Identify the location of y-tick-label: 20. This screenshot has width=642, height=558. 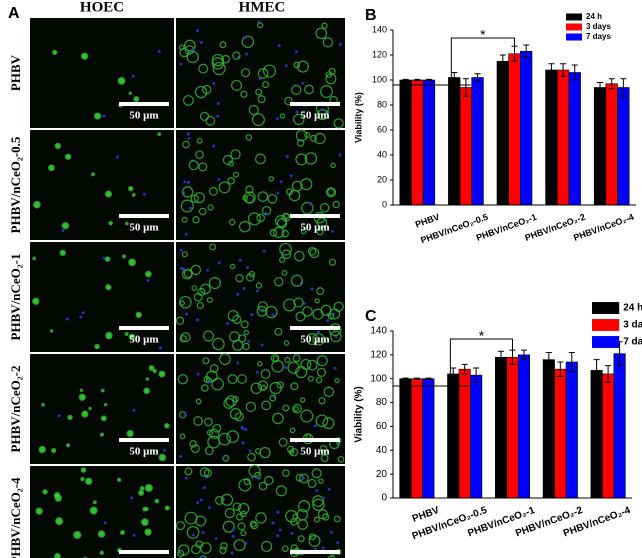
(382, 179).